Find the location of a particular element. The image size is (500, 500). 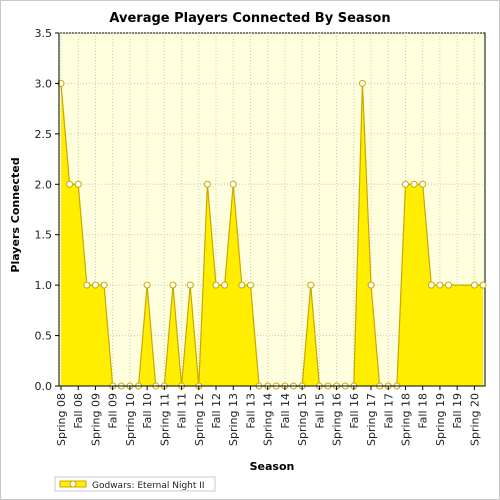

x-tick-label: Spring 18 is located at coordinates (405, 419).